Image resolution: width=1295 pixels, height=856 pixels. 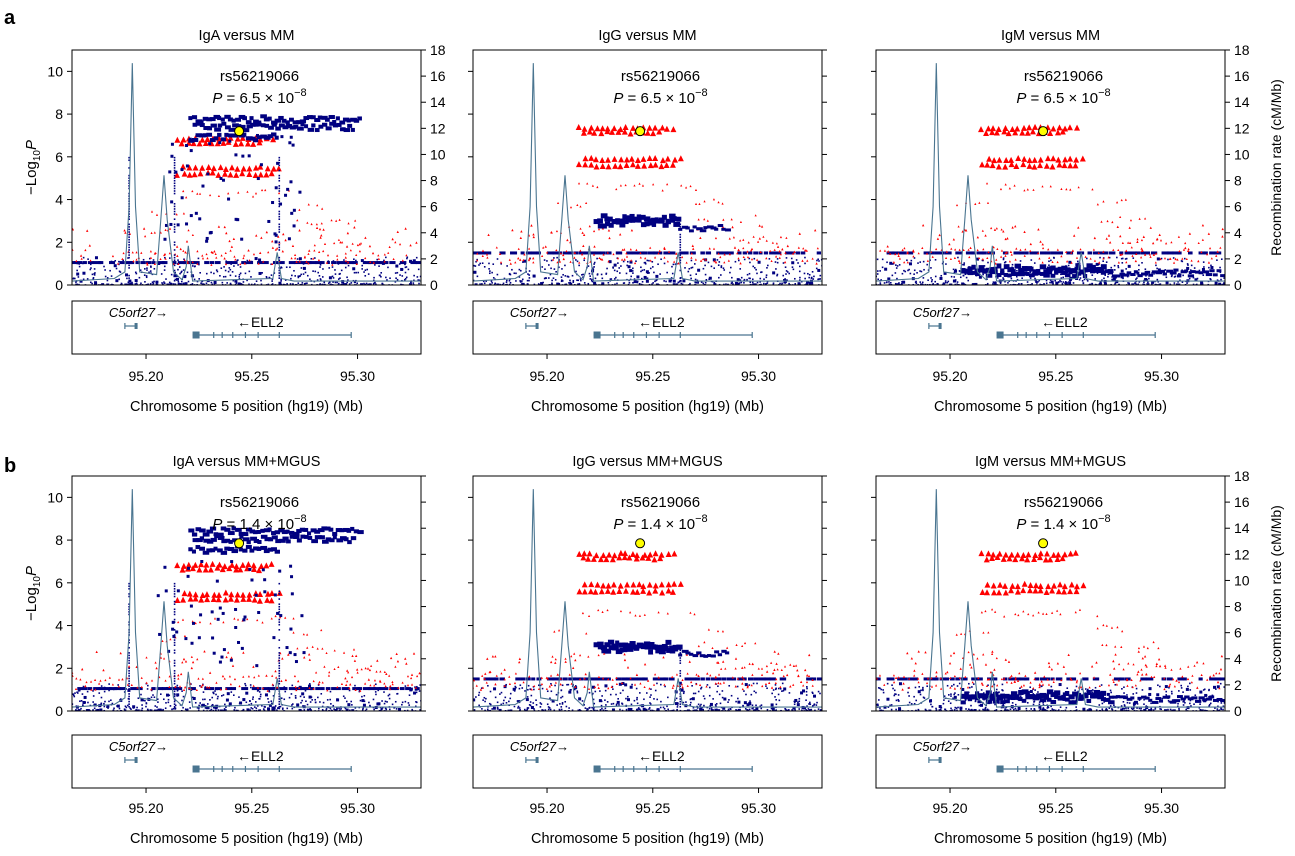 What do you see at coordinates (1242, 50) in the screenshot?
I see `chart-3-y2tick-label: 18` at bounding box center [1242, 50].